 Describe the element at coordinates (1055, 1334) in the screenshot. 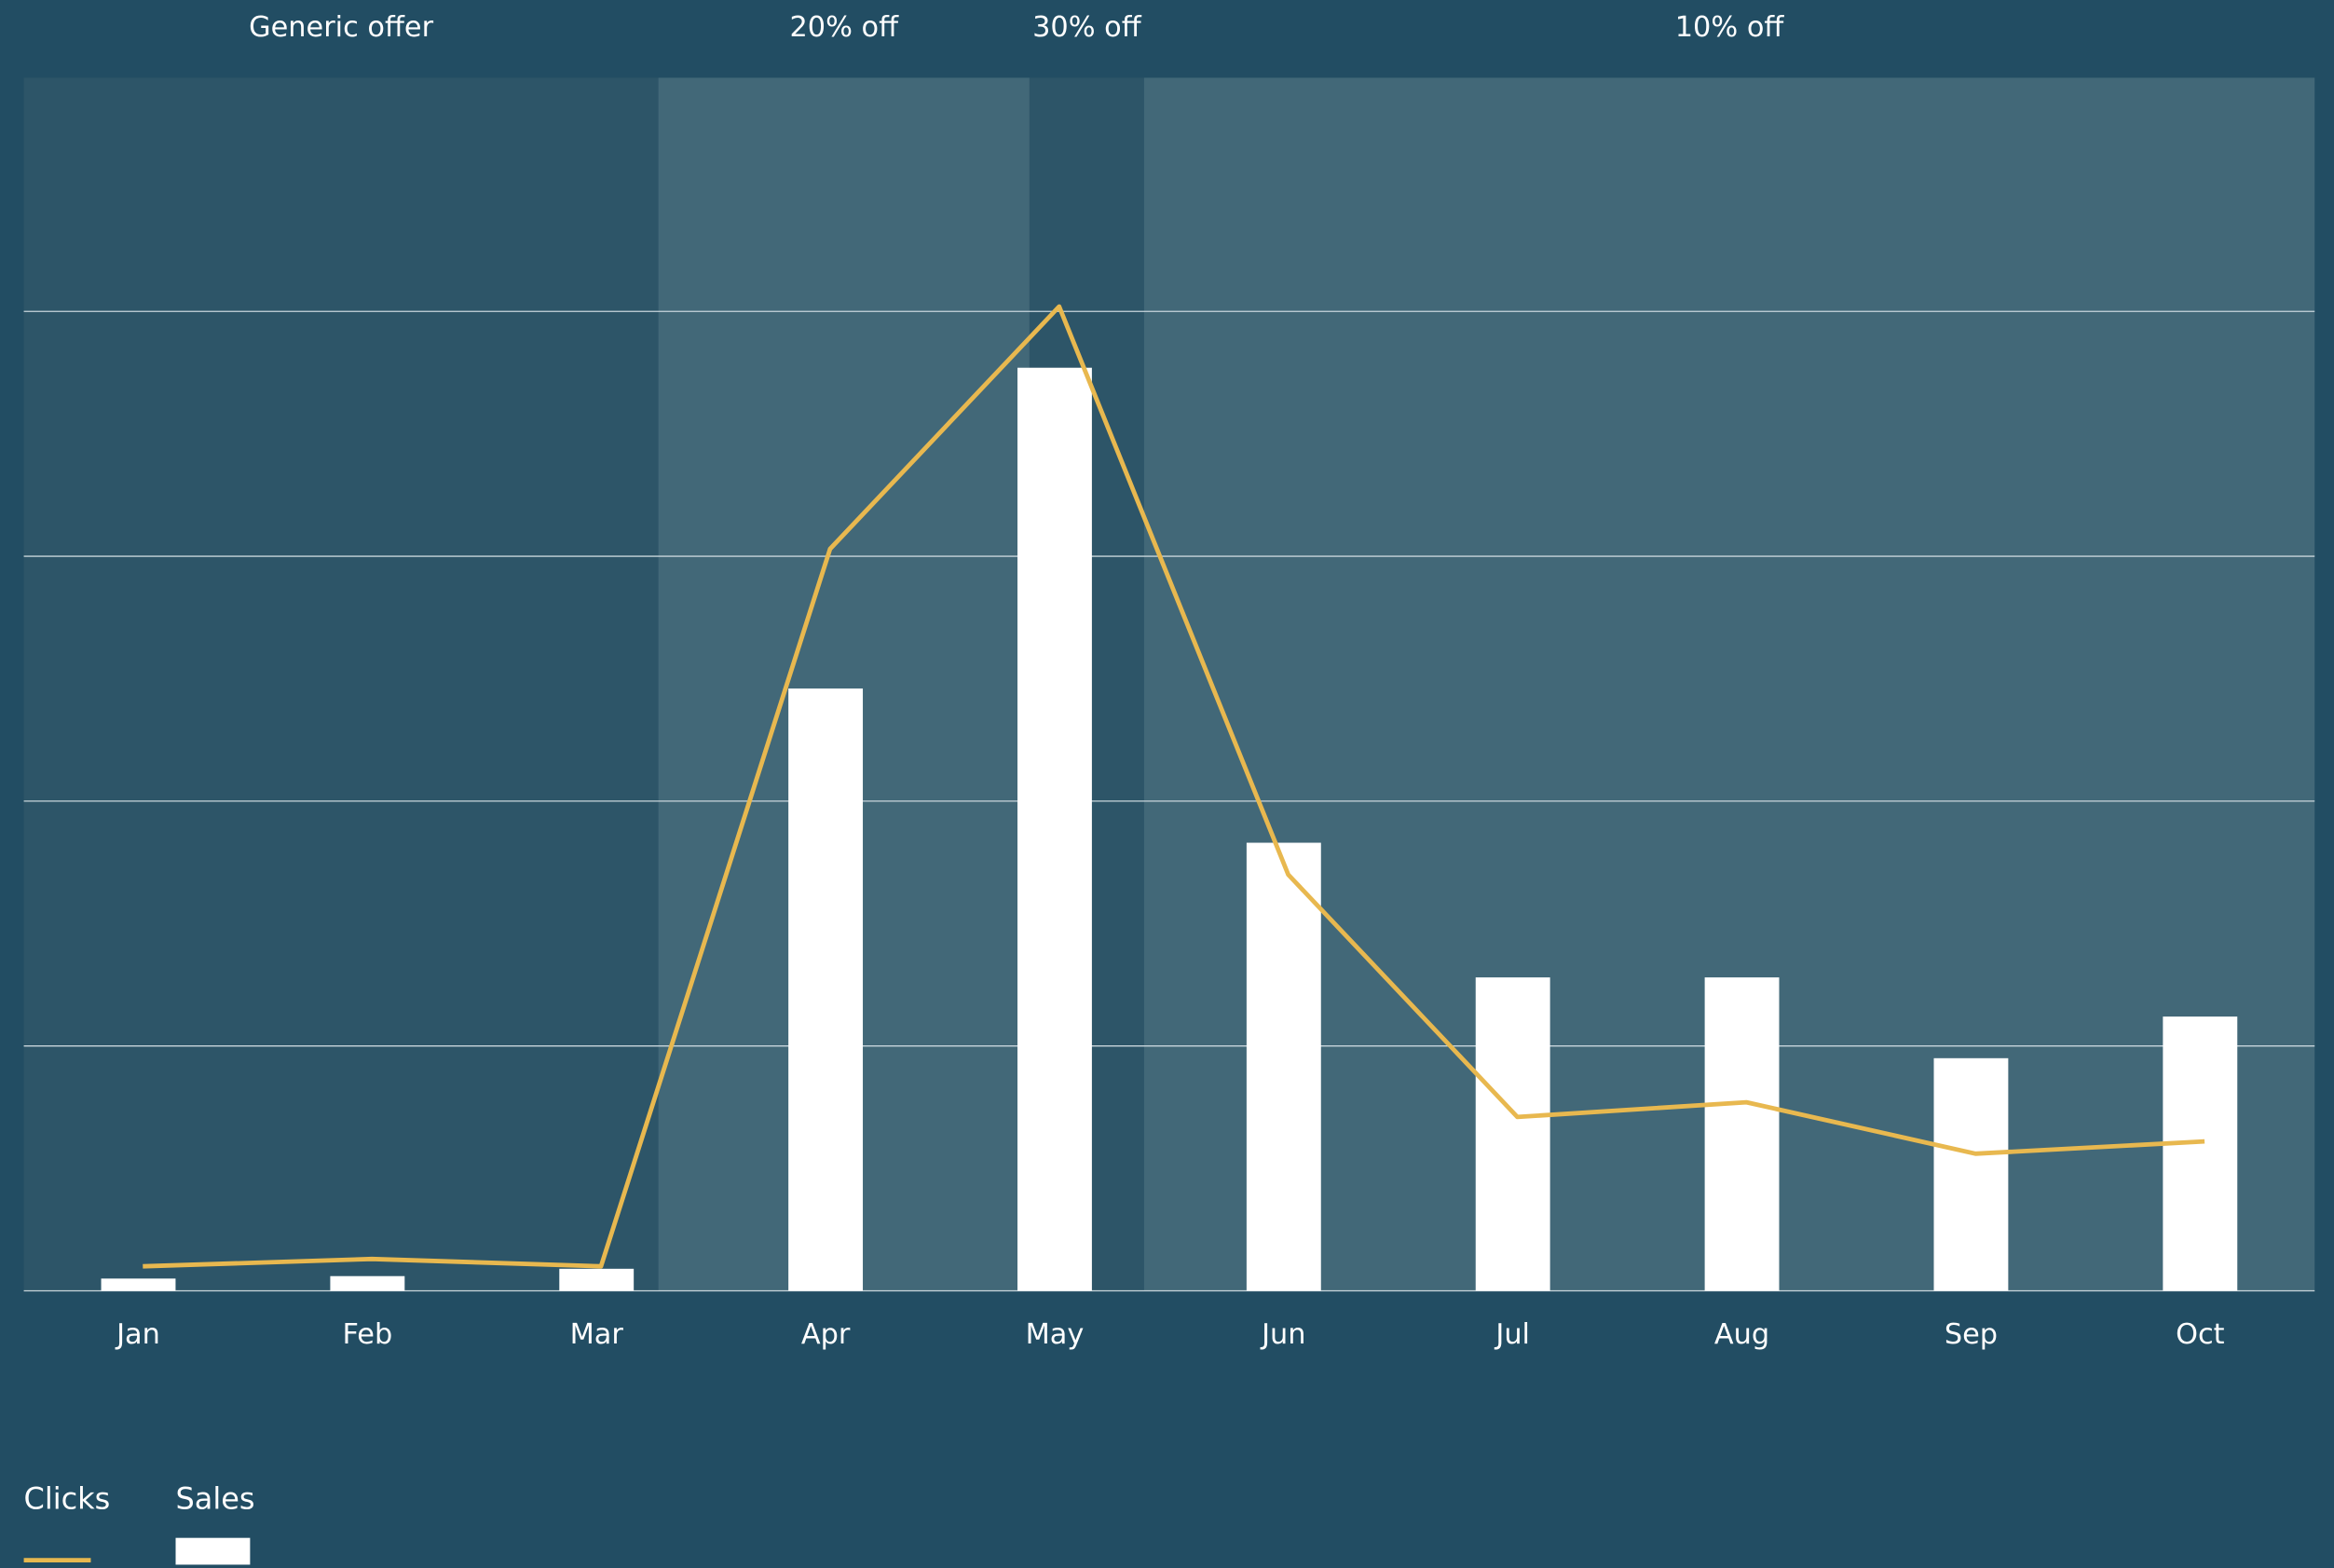

I see `x-tick-label: May` at that location.